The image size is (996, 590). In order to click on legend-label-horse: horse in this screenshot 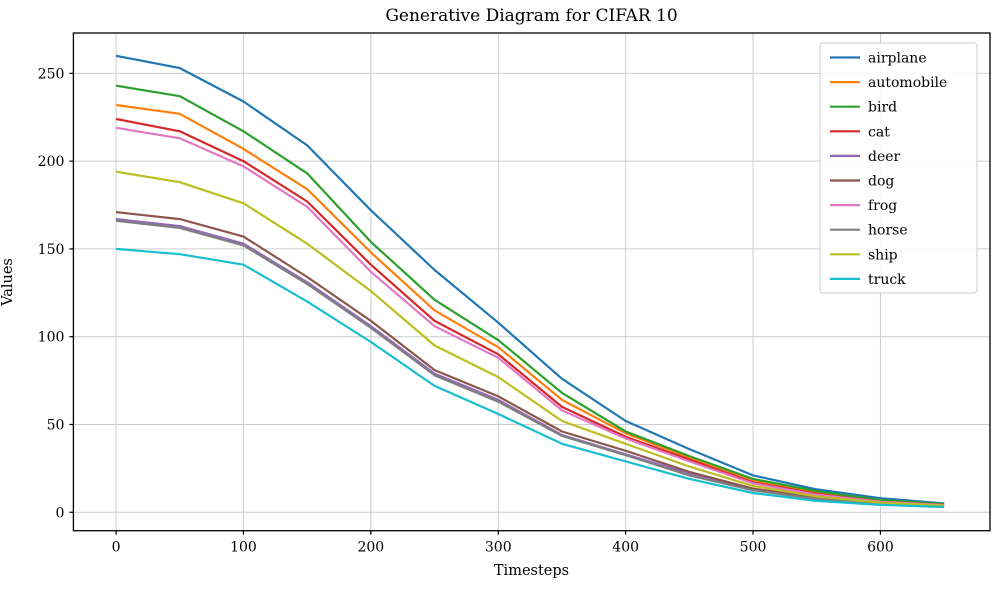, I will do `click(888, 231)`.